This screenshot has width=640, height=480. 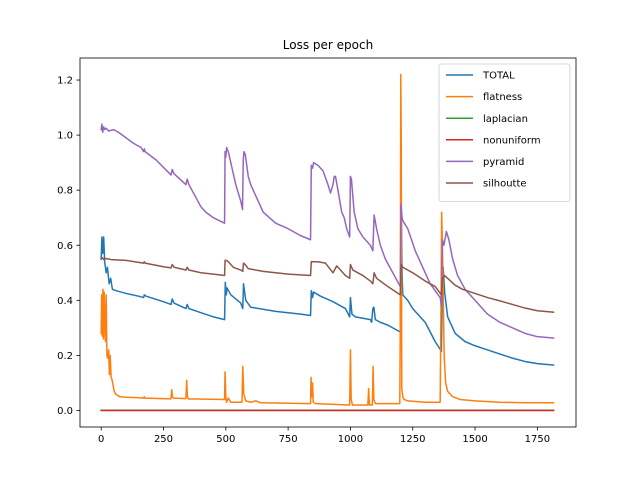 What do you see at coordinates (474, 439) in the screenshot?
I see `x-tick-label: 1500` at bounding box center [474, 439].